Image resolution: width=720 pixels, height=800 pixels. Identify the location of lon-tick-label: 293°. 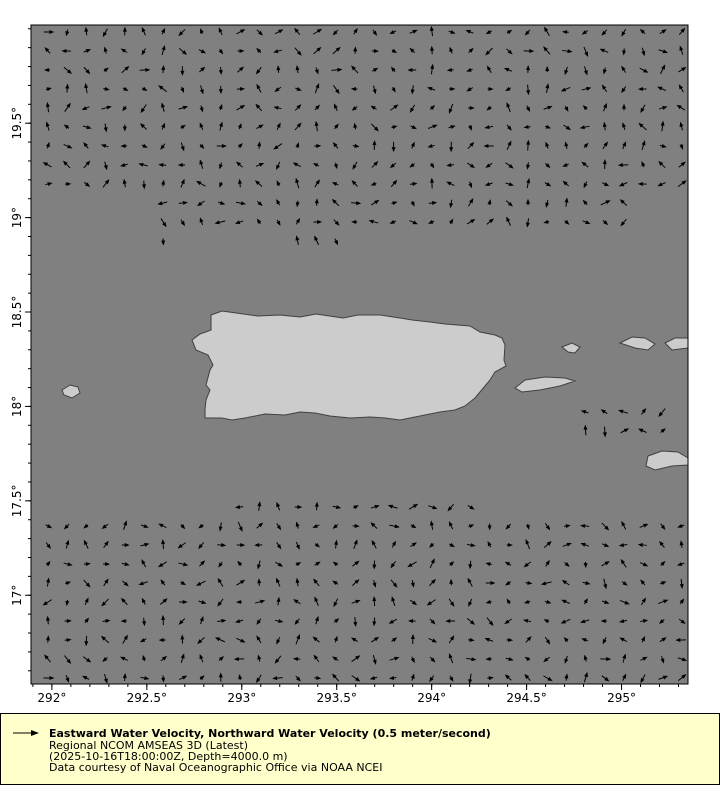
(241, 698).